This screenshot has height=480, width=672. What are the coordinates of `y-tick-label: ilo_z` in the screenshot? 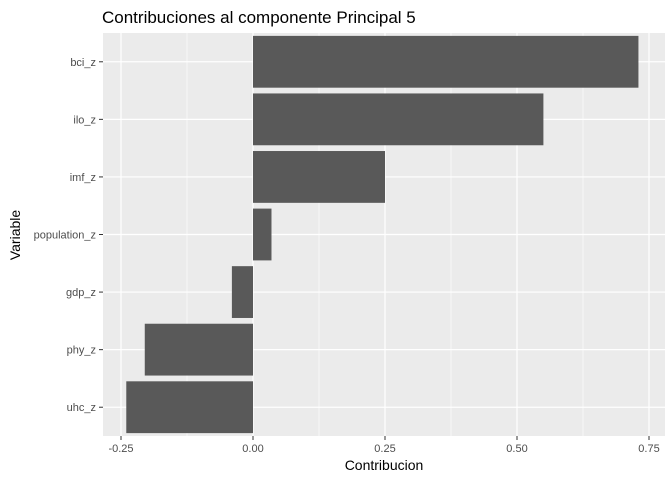 It's located at (84, 120).